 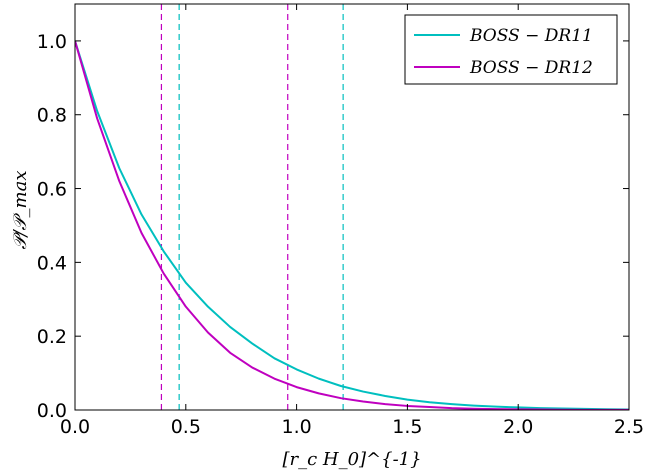 I want to click on x-tick-label: 2.0, so click(x=518, y=427).